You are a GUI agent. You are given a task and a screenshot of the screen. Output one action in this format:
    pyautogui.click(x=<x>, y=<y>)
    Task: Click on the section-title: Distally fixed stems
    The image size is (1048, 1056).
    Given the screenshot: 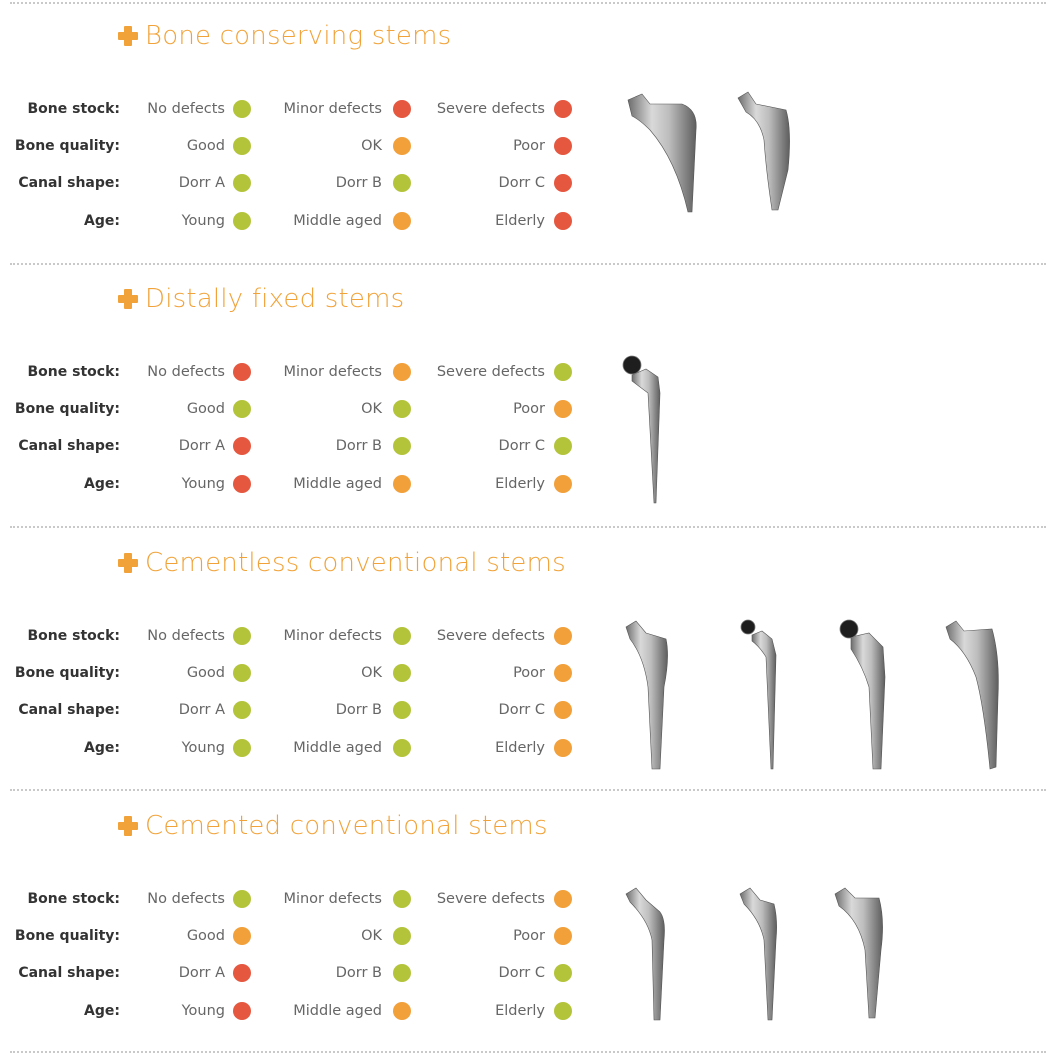 What is the action you would take?
    pyautogui.click(x=261, y=299)
    